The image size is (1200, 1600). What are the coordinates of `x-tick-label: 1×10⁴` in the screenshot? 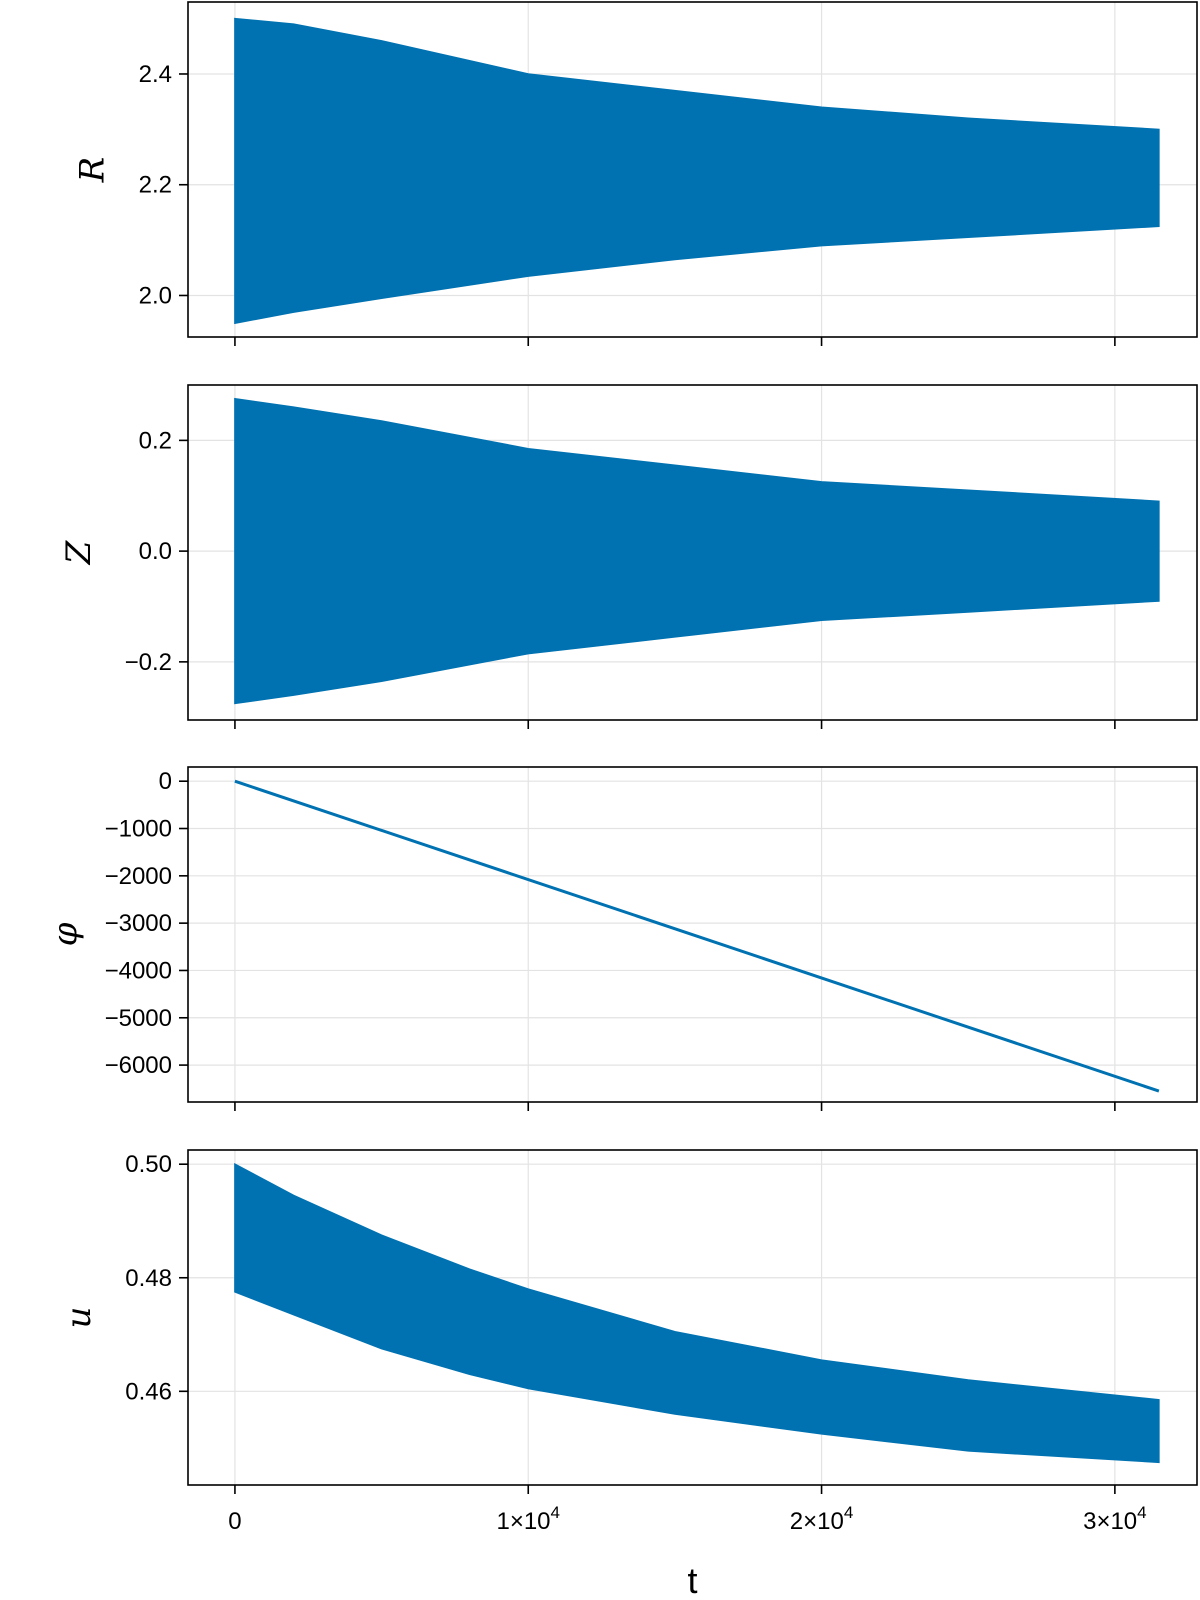 It's located at (528, 1519).